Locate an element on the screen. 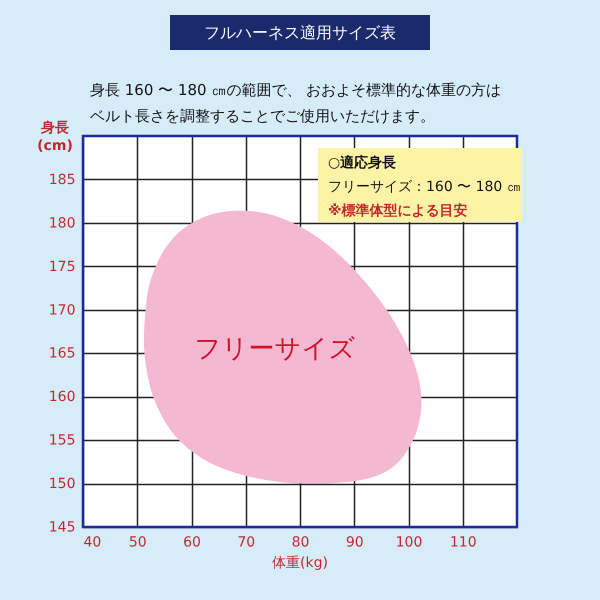  x-tick-label: 60 is located at coordinates (192, 542).